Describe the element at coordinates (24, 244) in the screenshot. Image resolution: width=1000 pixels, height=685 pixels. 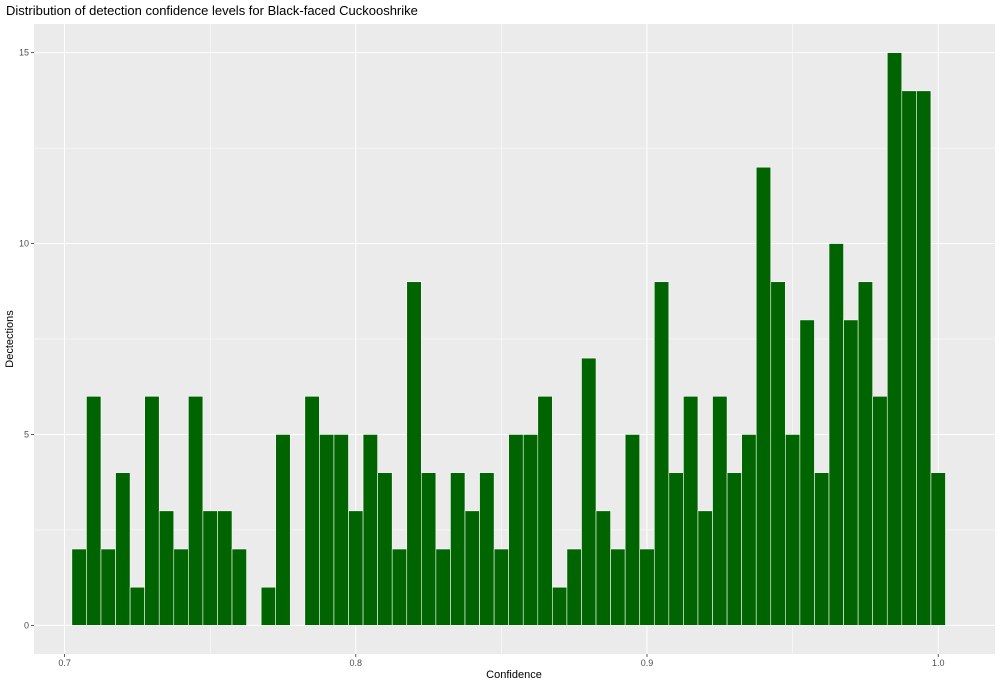
I see `y-tick-label: 10` at that location.